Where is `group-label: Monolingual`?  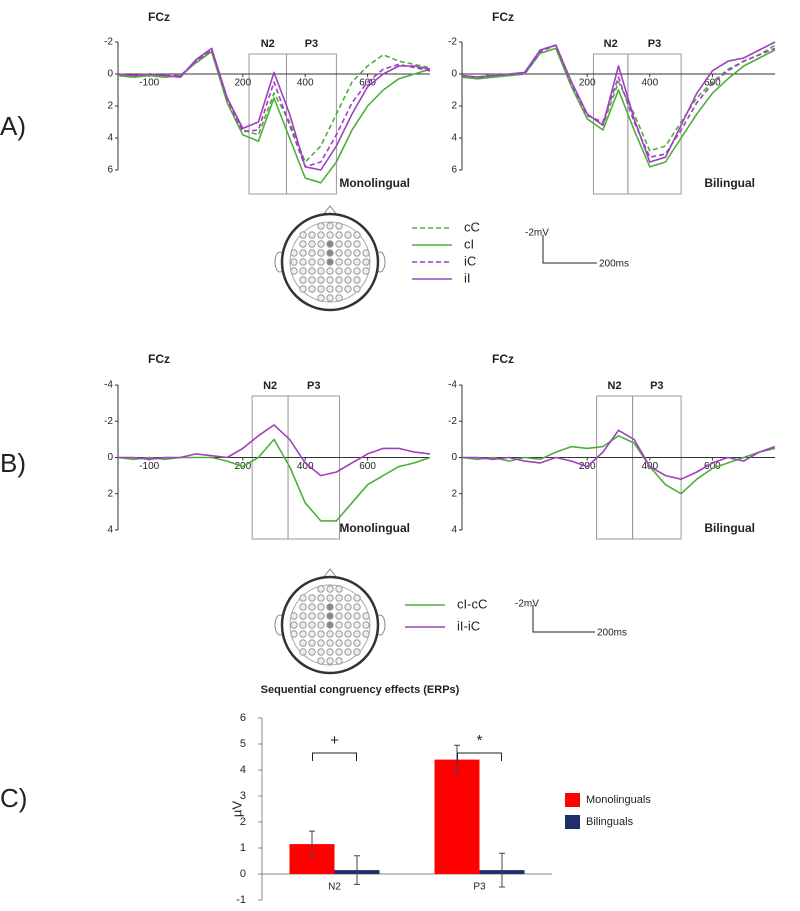
group-label: Monolingual is located at coordinates (374, 183).